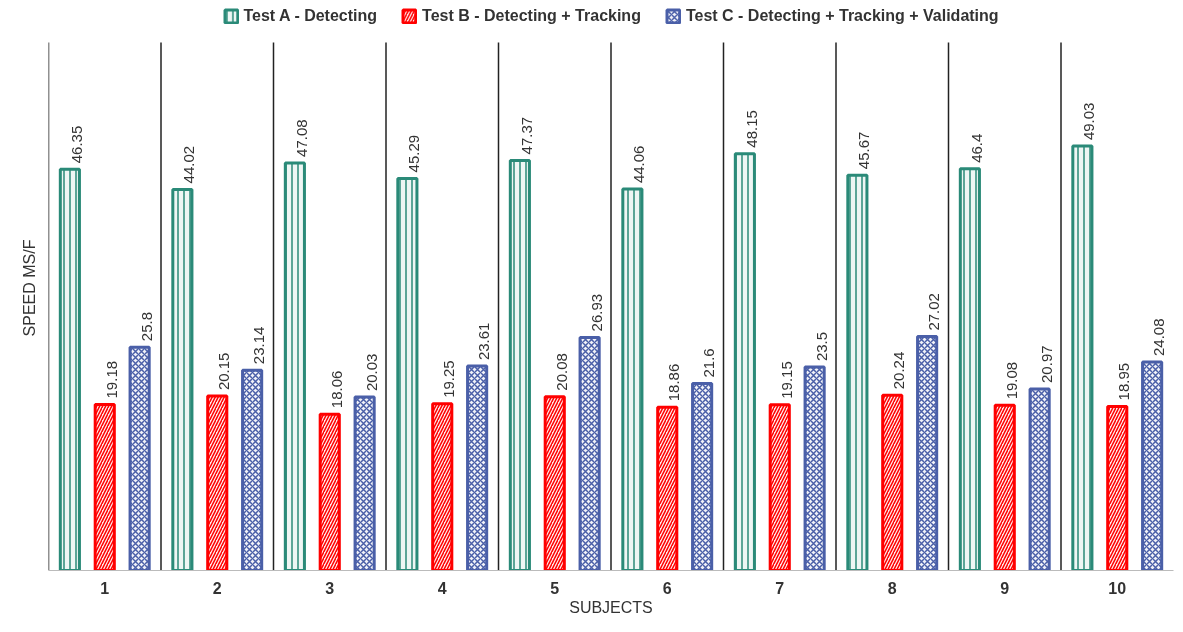  I want to click on x-tick-label: 10, so click(1117, 588).